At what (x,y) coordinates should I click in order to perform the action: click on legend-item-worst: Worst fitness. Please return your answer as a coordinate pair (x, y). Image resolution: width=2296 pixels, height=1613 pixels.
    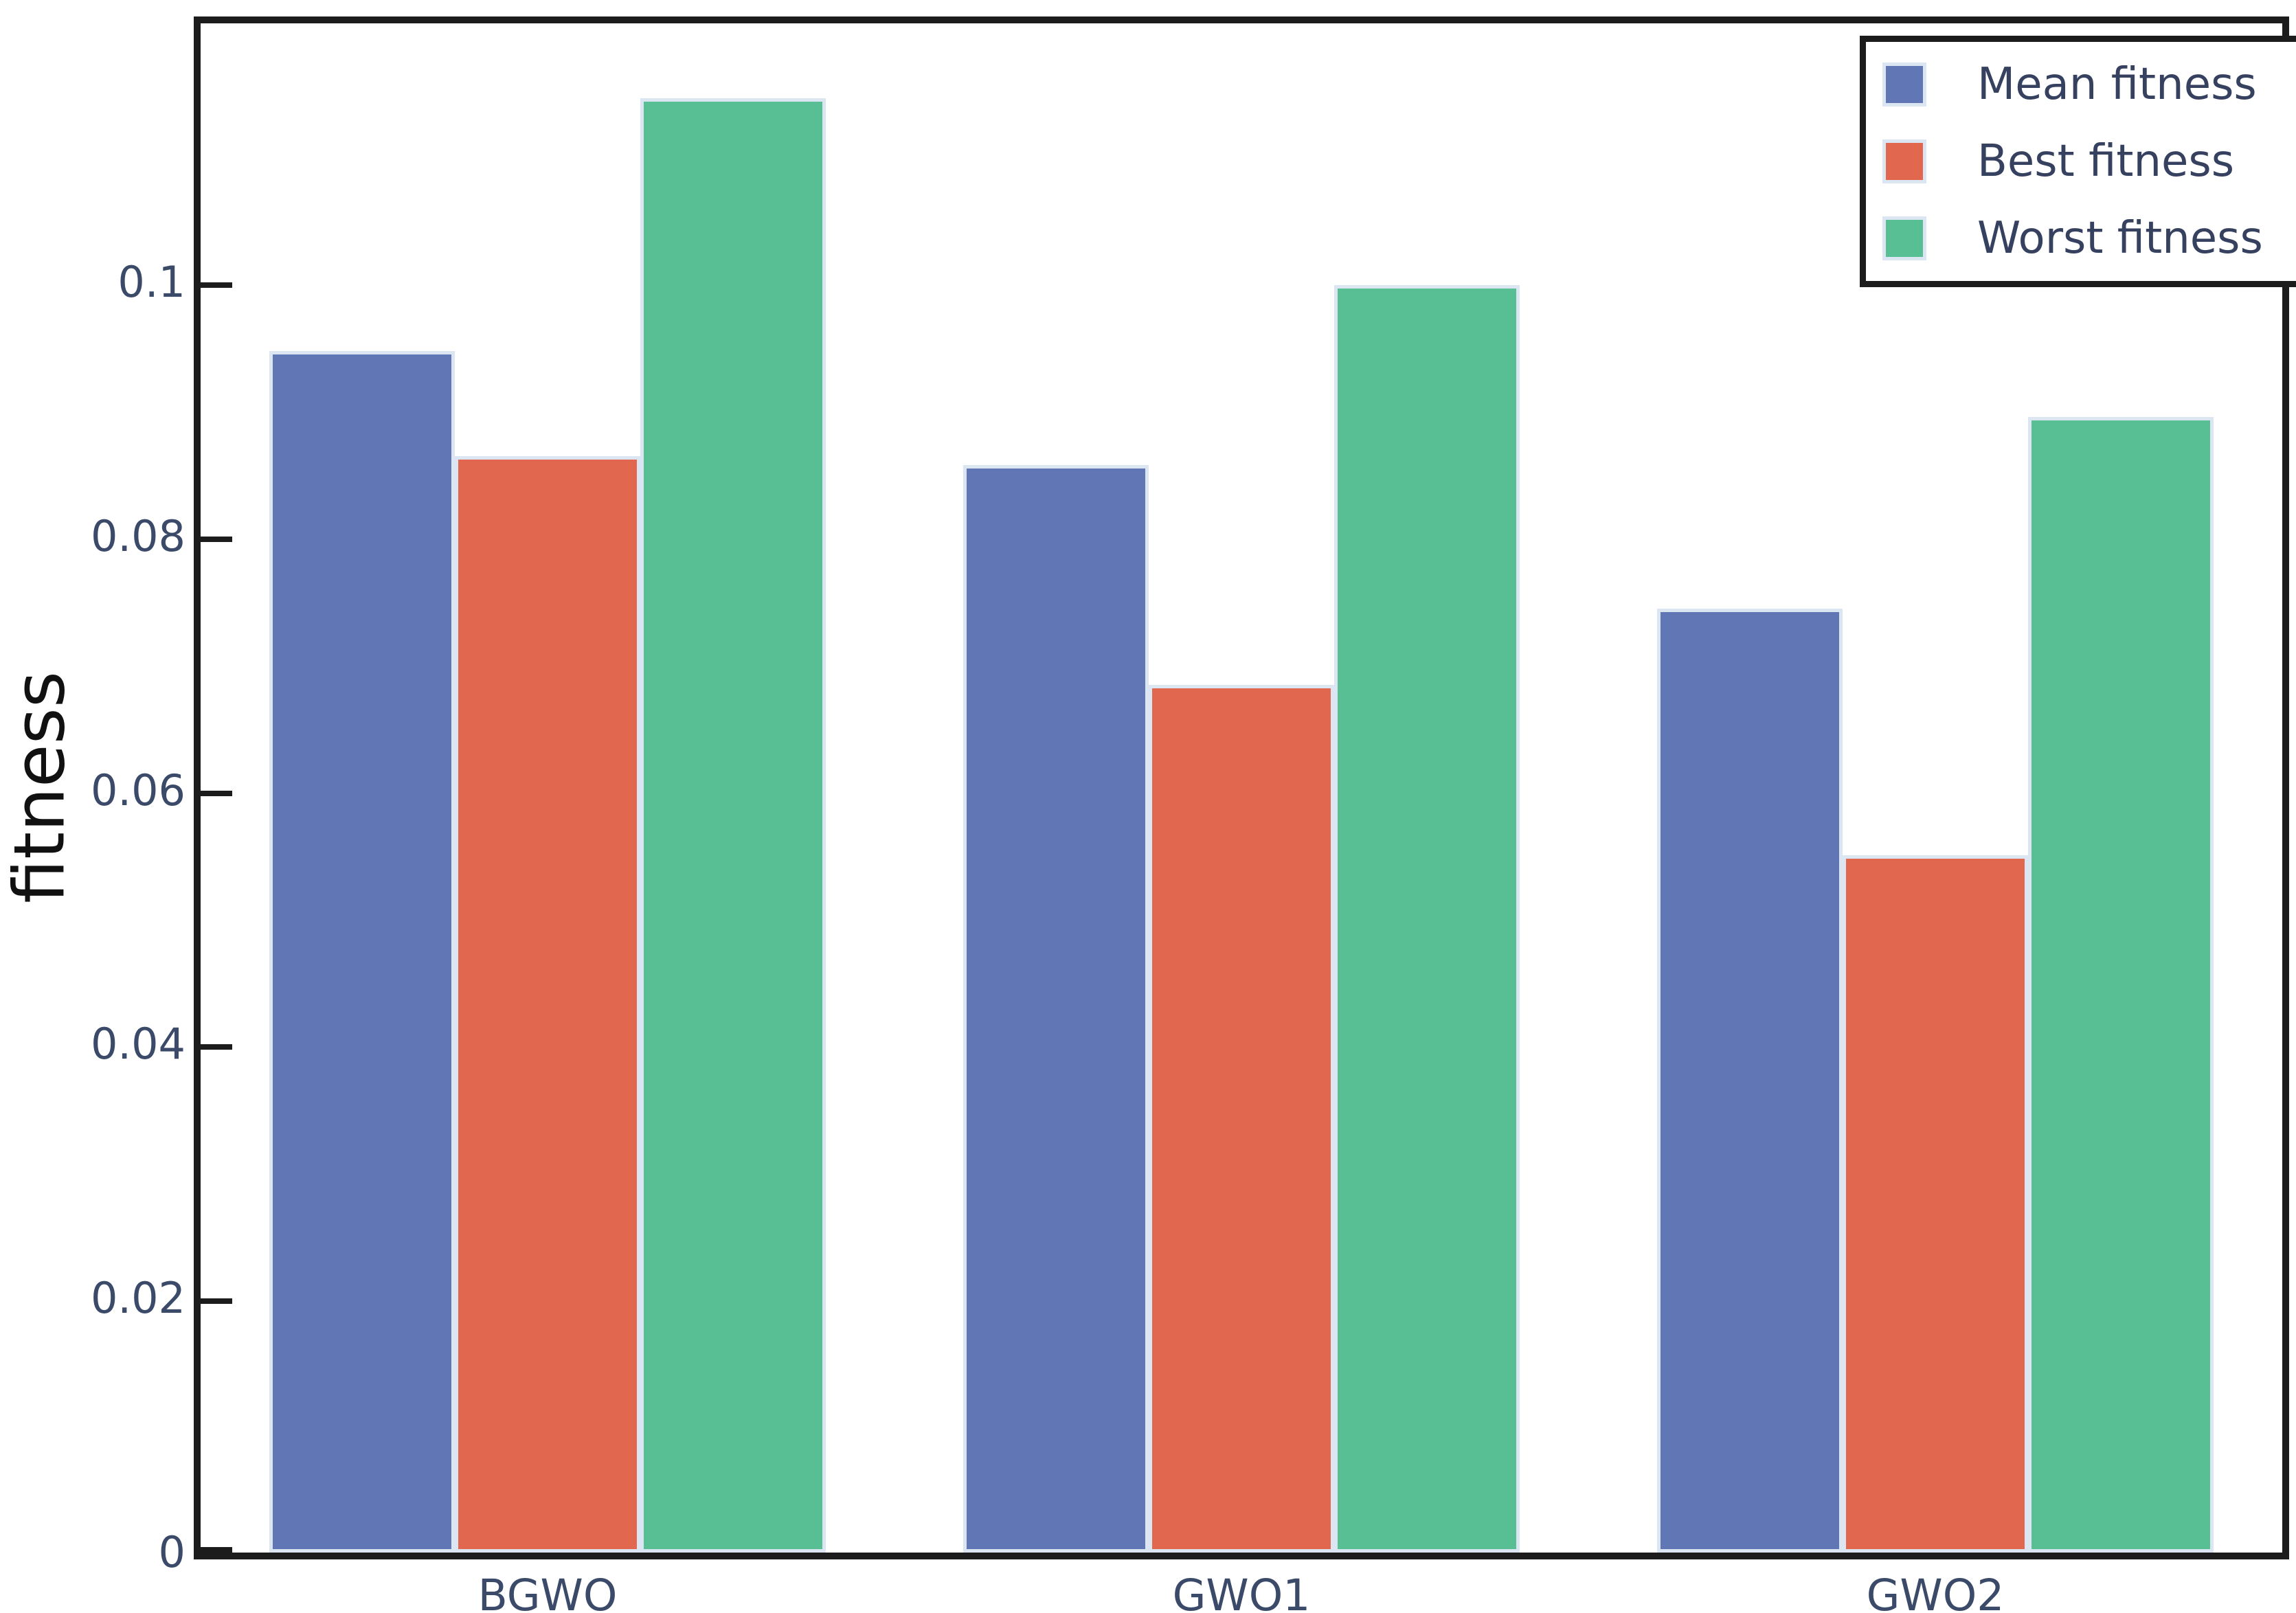
    Looking at the image, I should click on (2086, 238).